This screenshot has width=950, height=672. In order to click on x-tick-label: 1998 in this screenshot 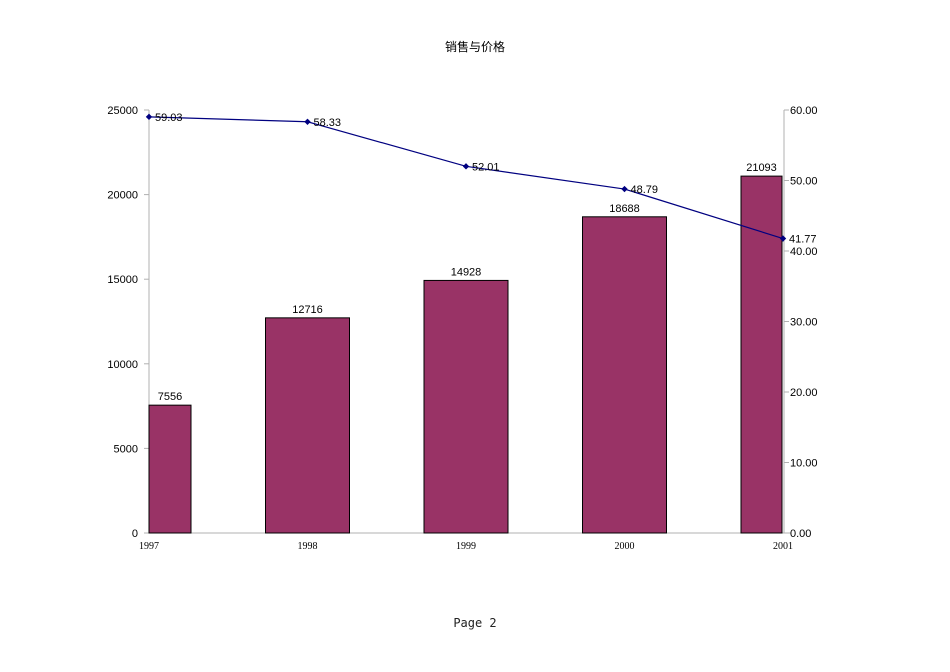, I will do `click(308, 546)`.